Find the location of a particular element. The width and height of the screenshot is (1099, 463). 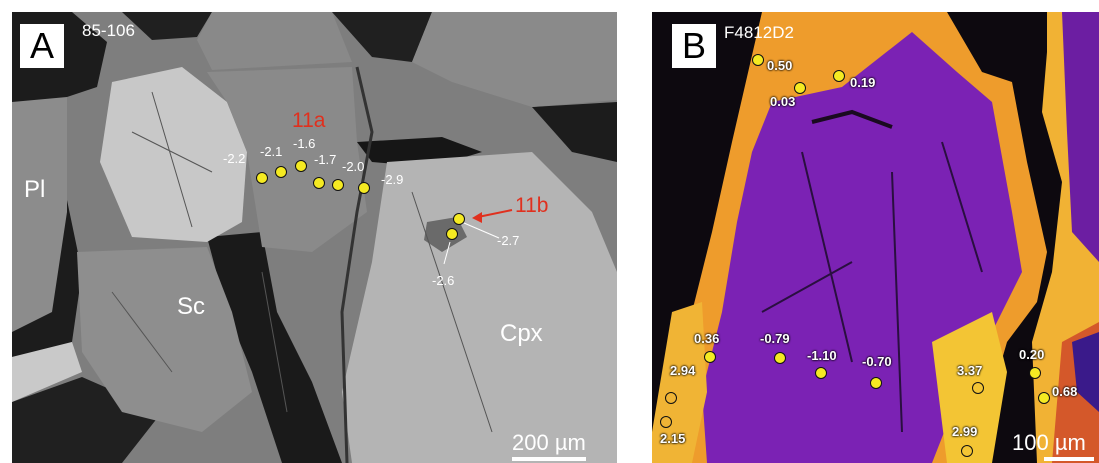

phase-label-cpx: Cpx is located at coordinates (521, 333).